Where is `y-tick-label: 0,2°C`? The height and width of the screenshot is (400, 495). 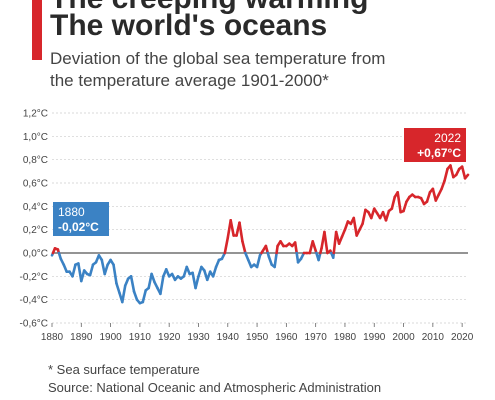 y-tick-label: 0,2°C is located at coordinates (35, 230).